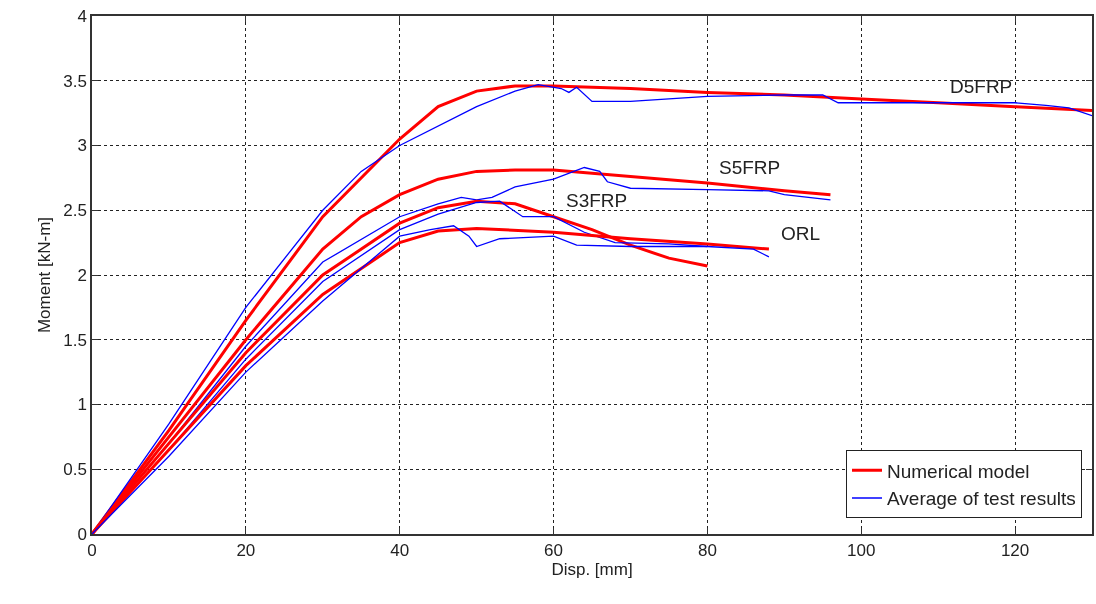  I want to click on y-tick-label: 2.5, so click(75, 211).